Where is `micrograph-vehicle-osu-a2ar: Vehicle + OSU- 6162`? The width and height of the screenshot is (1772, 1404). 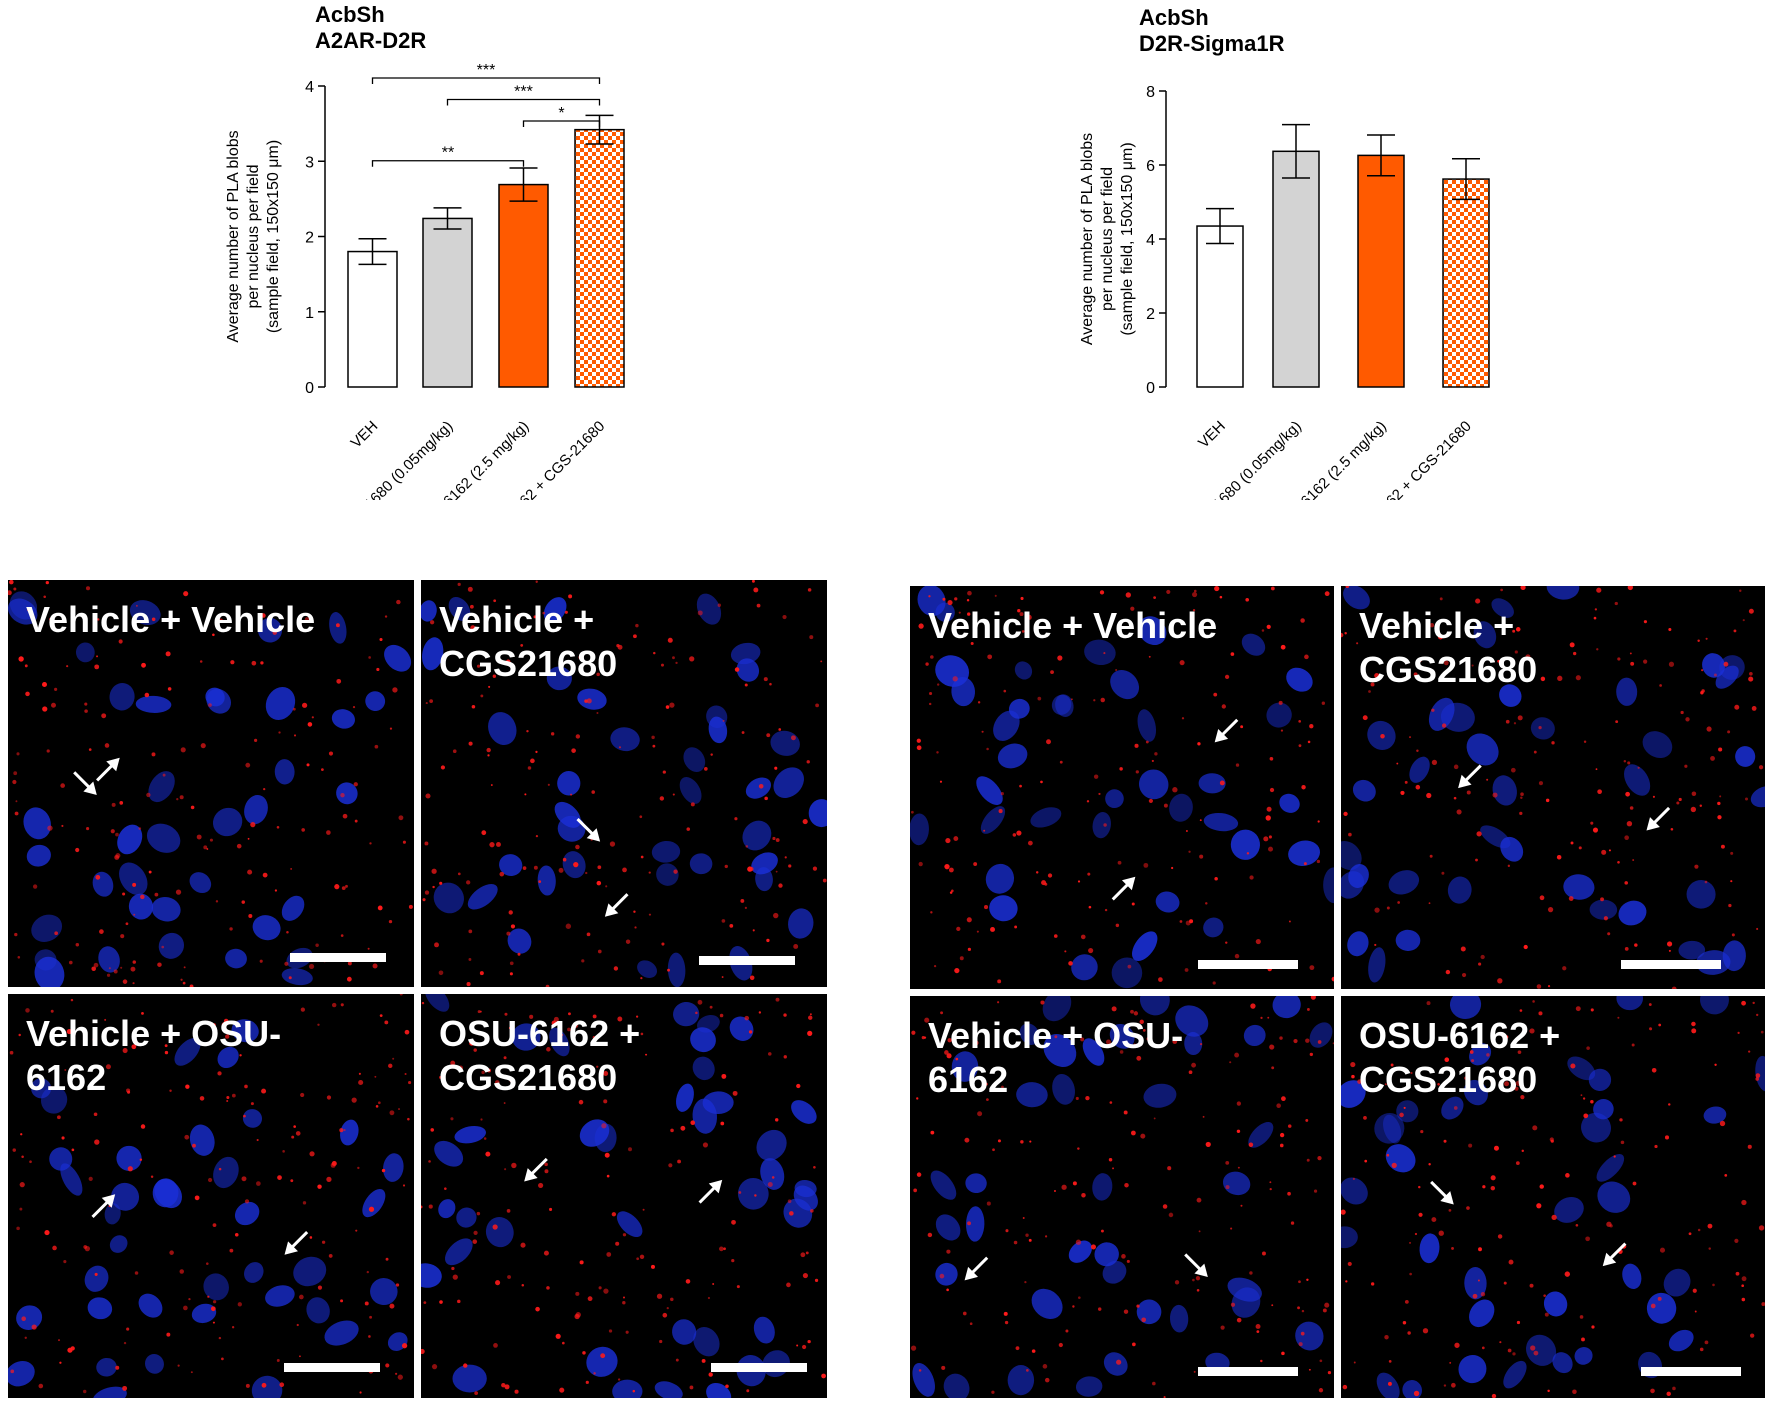
micrograph-vehicle-osu-a2ar: Vehicle + OSU- 6162 is located at coordinates (211, 1196).